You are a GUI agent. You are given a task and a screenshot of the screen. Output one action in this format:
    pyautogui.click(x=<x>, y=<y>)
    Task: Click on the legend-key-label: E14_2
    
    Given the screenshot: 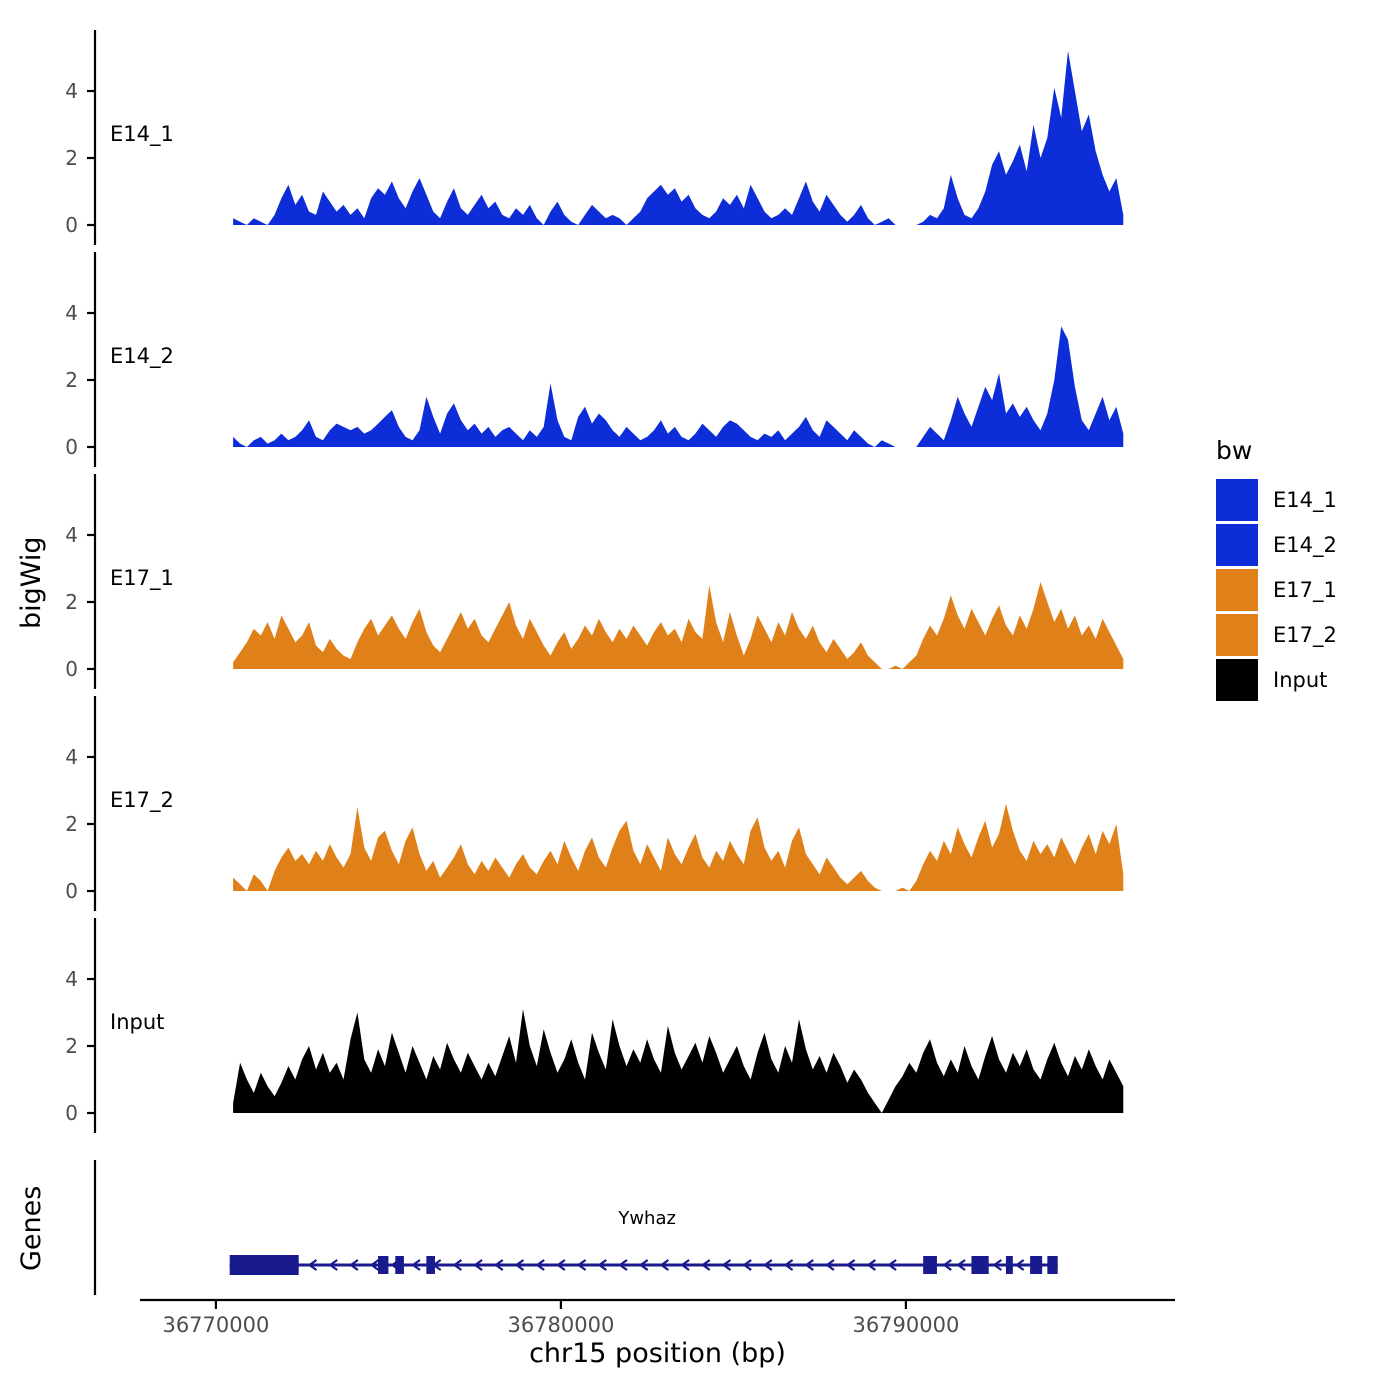 What is the action you would take?
    pyautogui.click(x=1305, y=545)
    